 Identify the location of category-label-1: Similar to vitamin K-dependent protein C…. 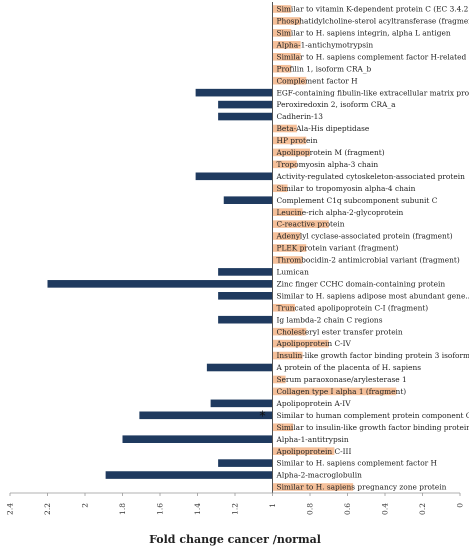
(373, 9).